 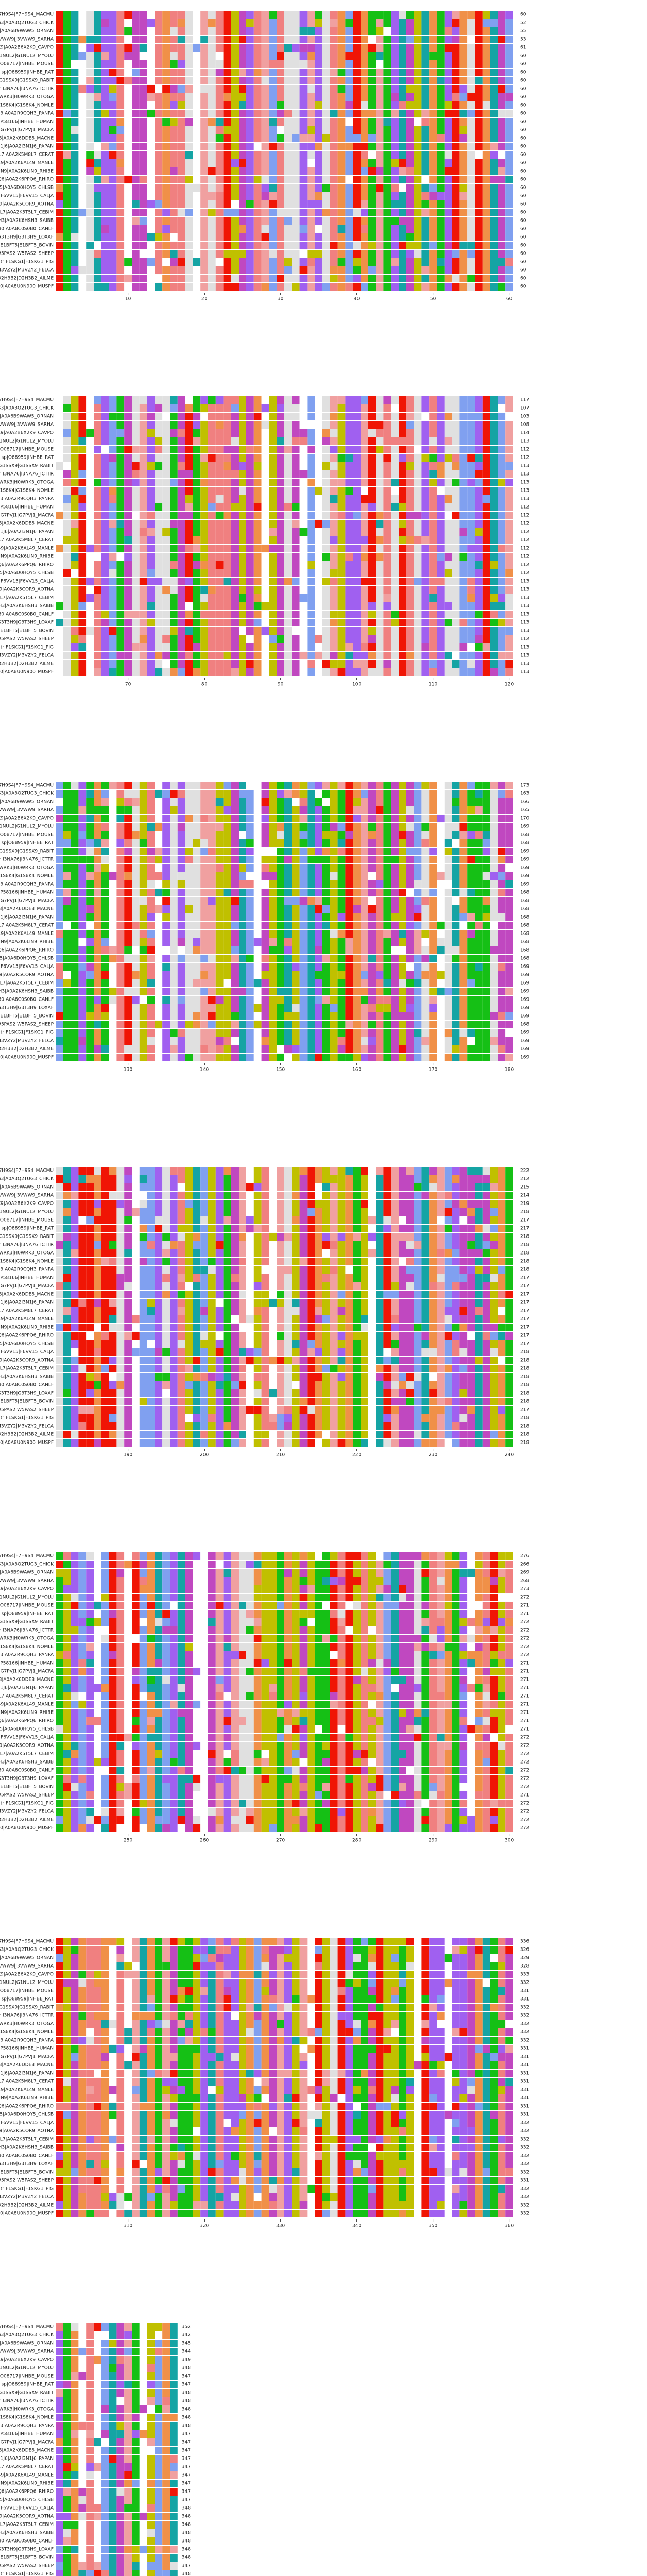 What do you see at coordinates (27, 31) in the screenshot?
I see `sequence-name: tr|A0A6B9WAW5|A0A6B9WAW5_ORNAN` at bounding box center [27, 31].